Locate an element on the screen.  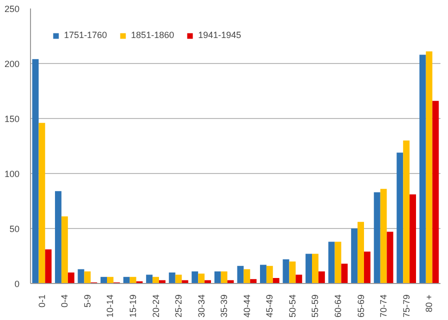
x-tick-label: 45-49 is located at coordinates (269, 306).